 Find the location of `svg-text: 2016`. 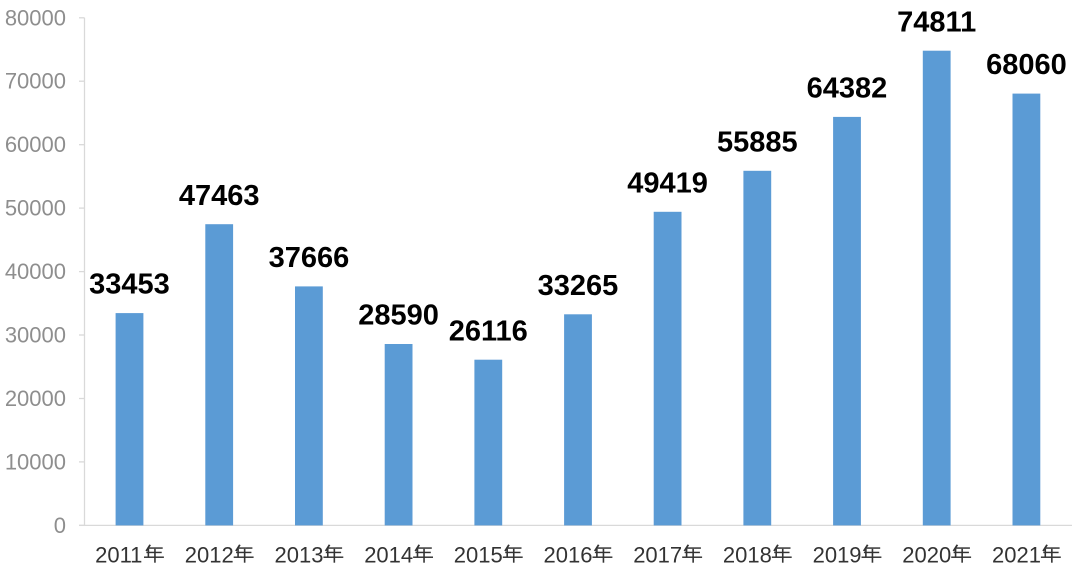

svg-text: 2016 is located at coordinates (568, 555).